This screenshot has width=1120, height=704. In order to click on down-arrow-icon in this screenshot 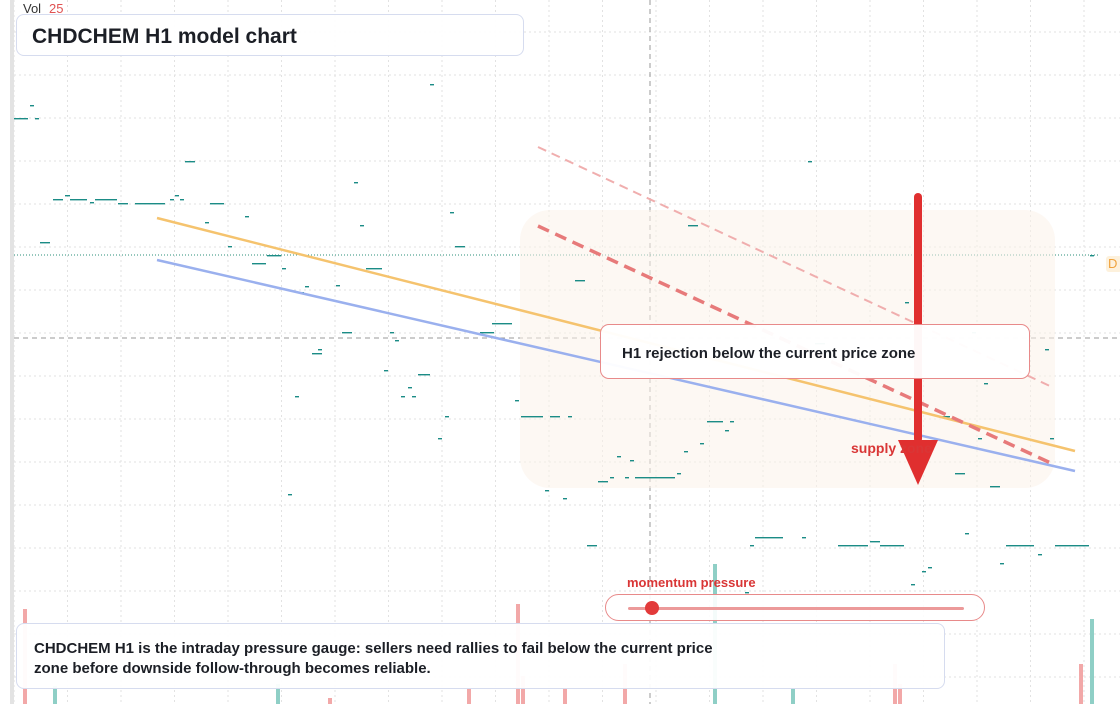, I will do `click(918, 339)`.